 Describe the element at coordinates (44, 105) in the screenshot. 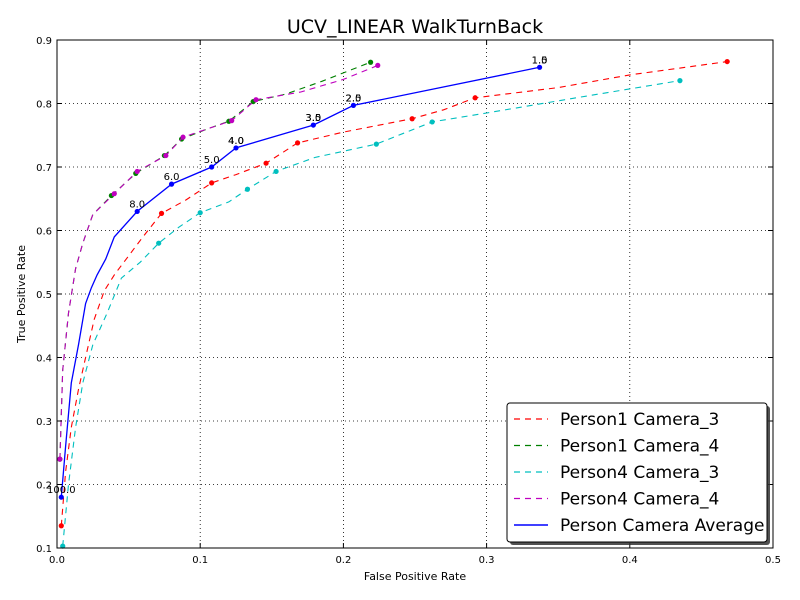

I see `y-tick-label: 0.8` at that location.